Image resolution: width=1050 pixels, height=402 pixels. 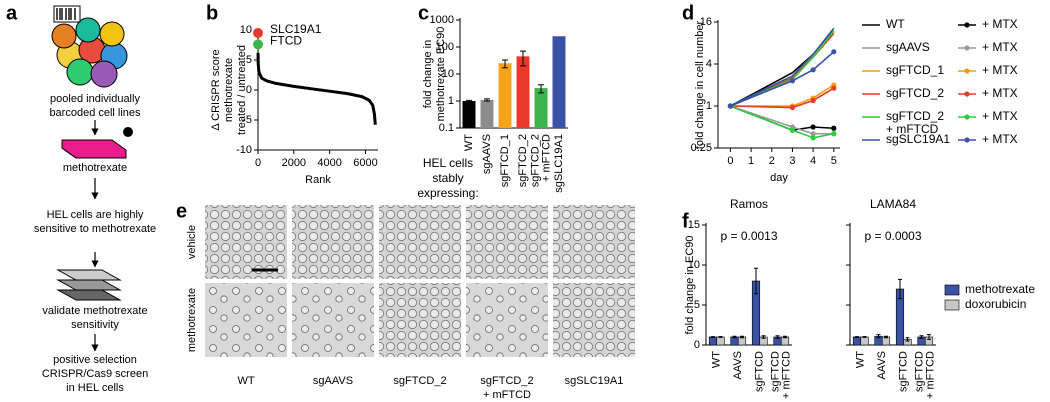 I want to click on workflow-step: sensitive to methotrexate, so click(x=95, y=229).